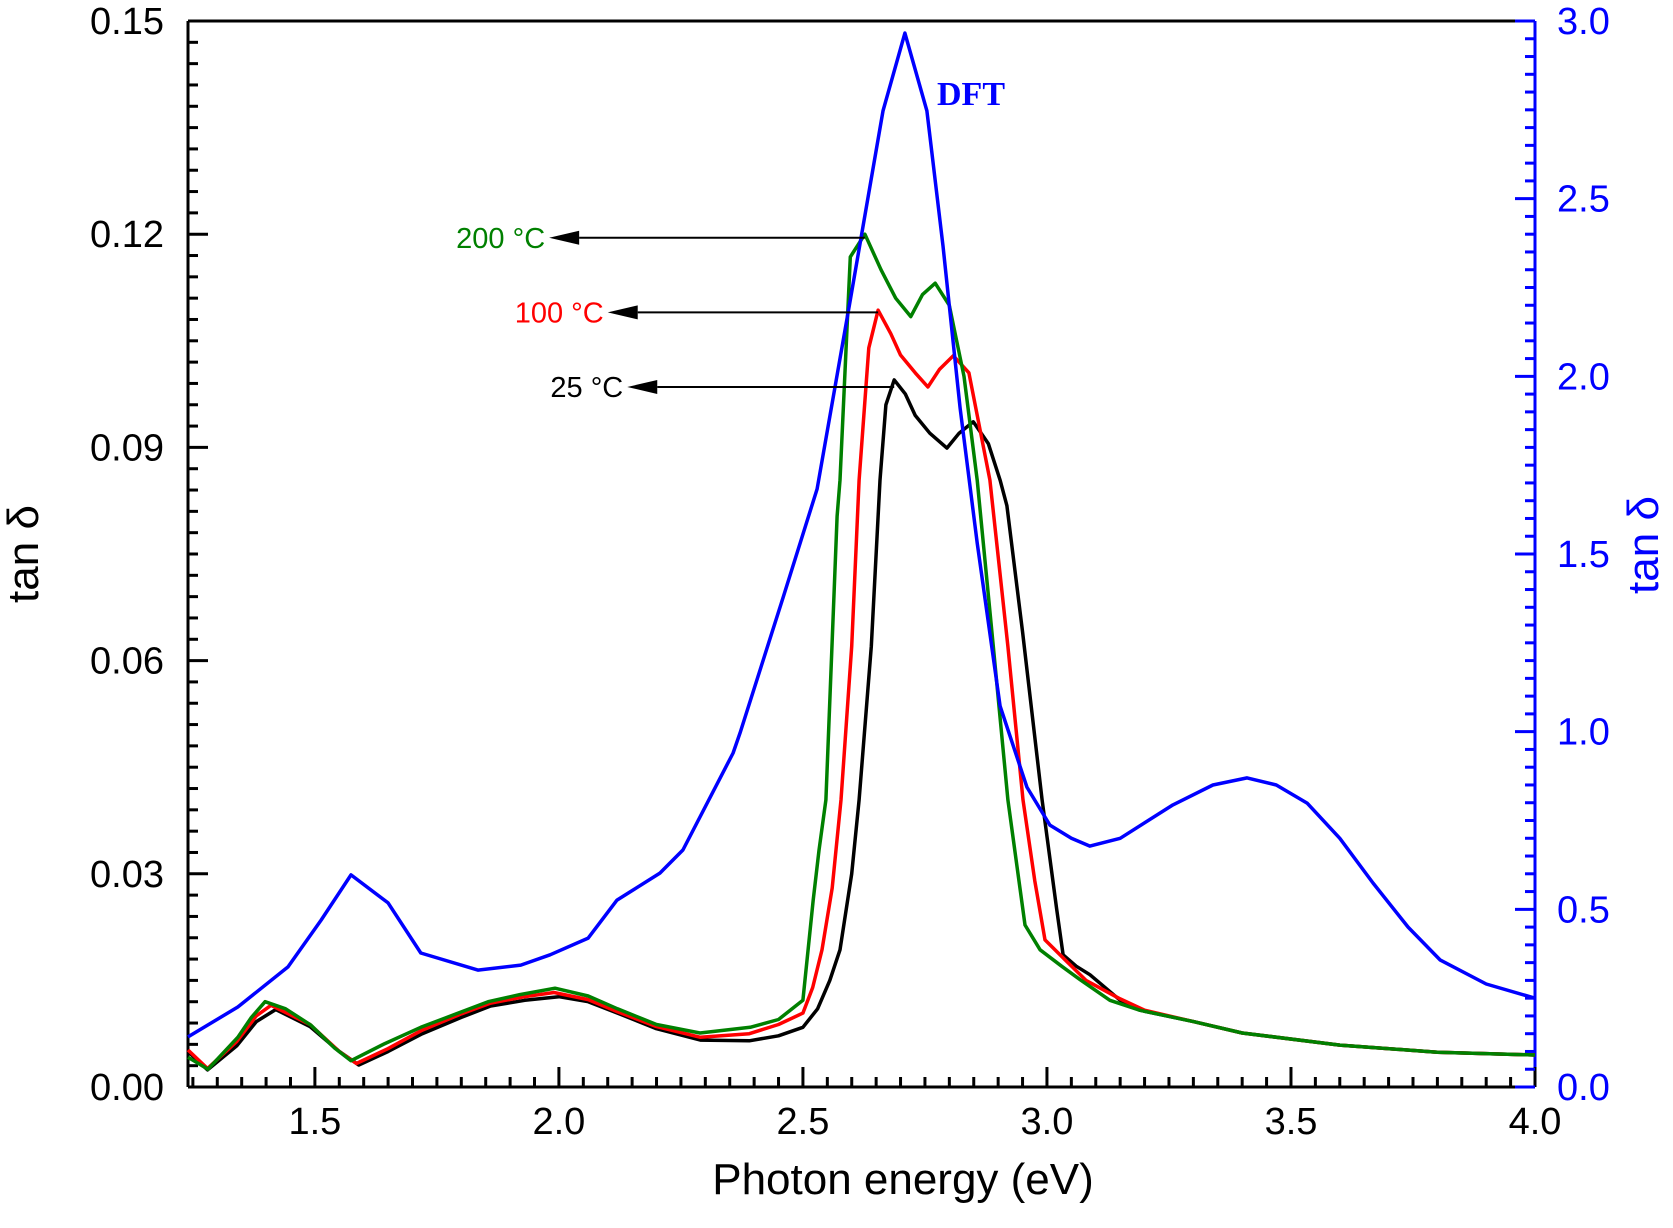 This screenshot has height=1228, width=1673. I want to click on x-tick-label: 2.0, so click(558, 1122).